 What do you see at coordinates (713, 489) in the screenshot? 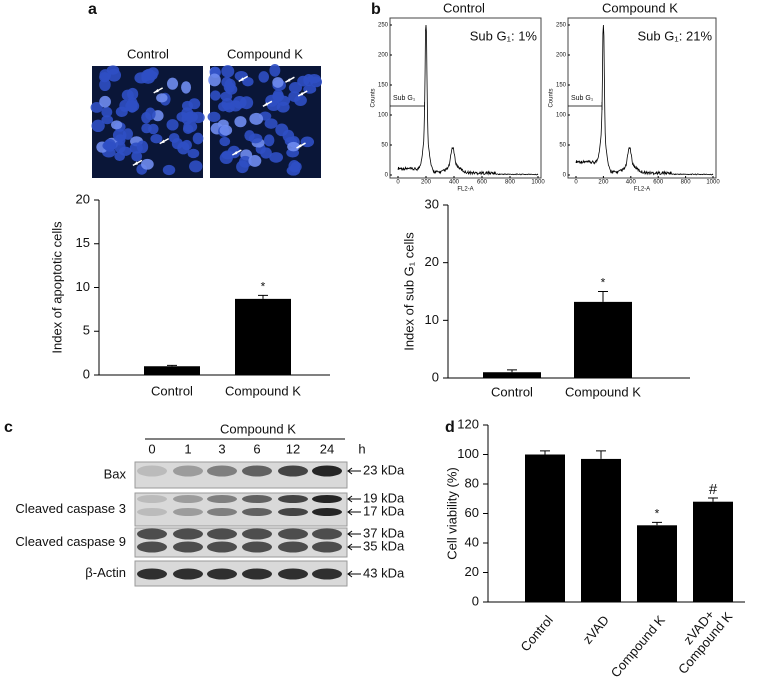
I see `annotation: #` at bounding box center [713, 489].